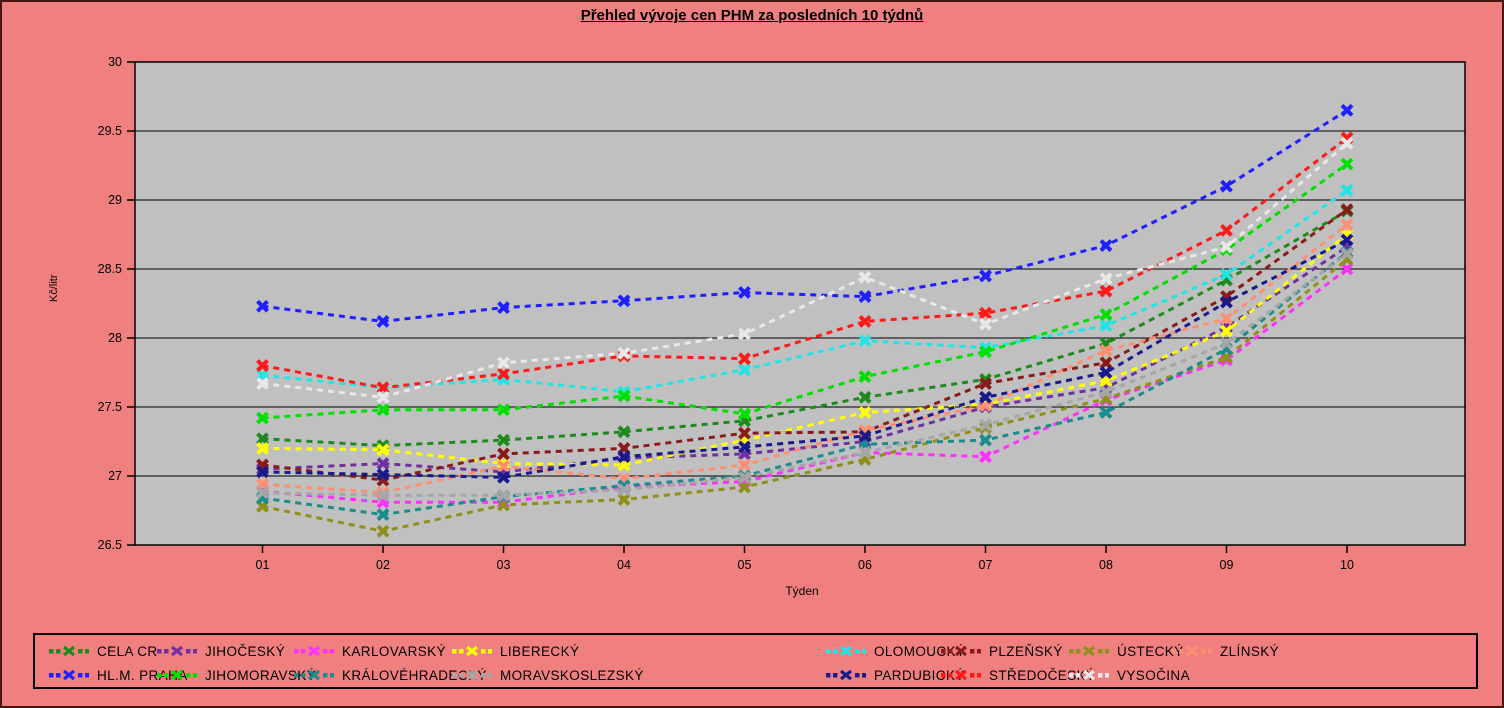 Image resolution: width=1504 pixels, height=708 pixels. I want to click on legend-item-jiho-esk-: JIHOČESKÝ, so click(221, 651).